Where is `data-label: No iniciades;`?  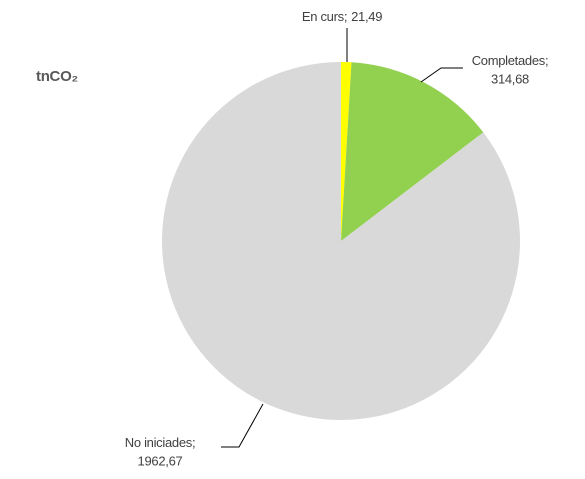
data-label: No iniciades; is located at coordinates (160, 442).